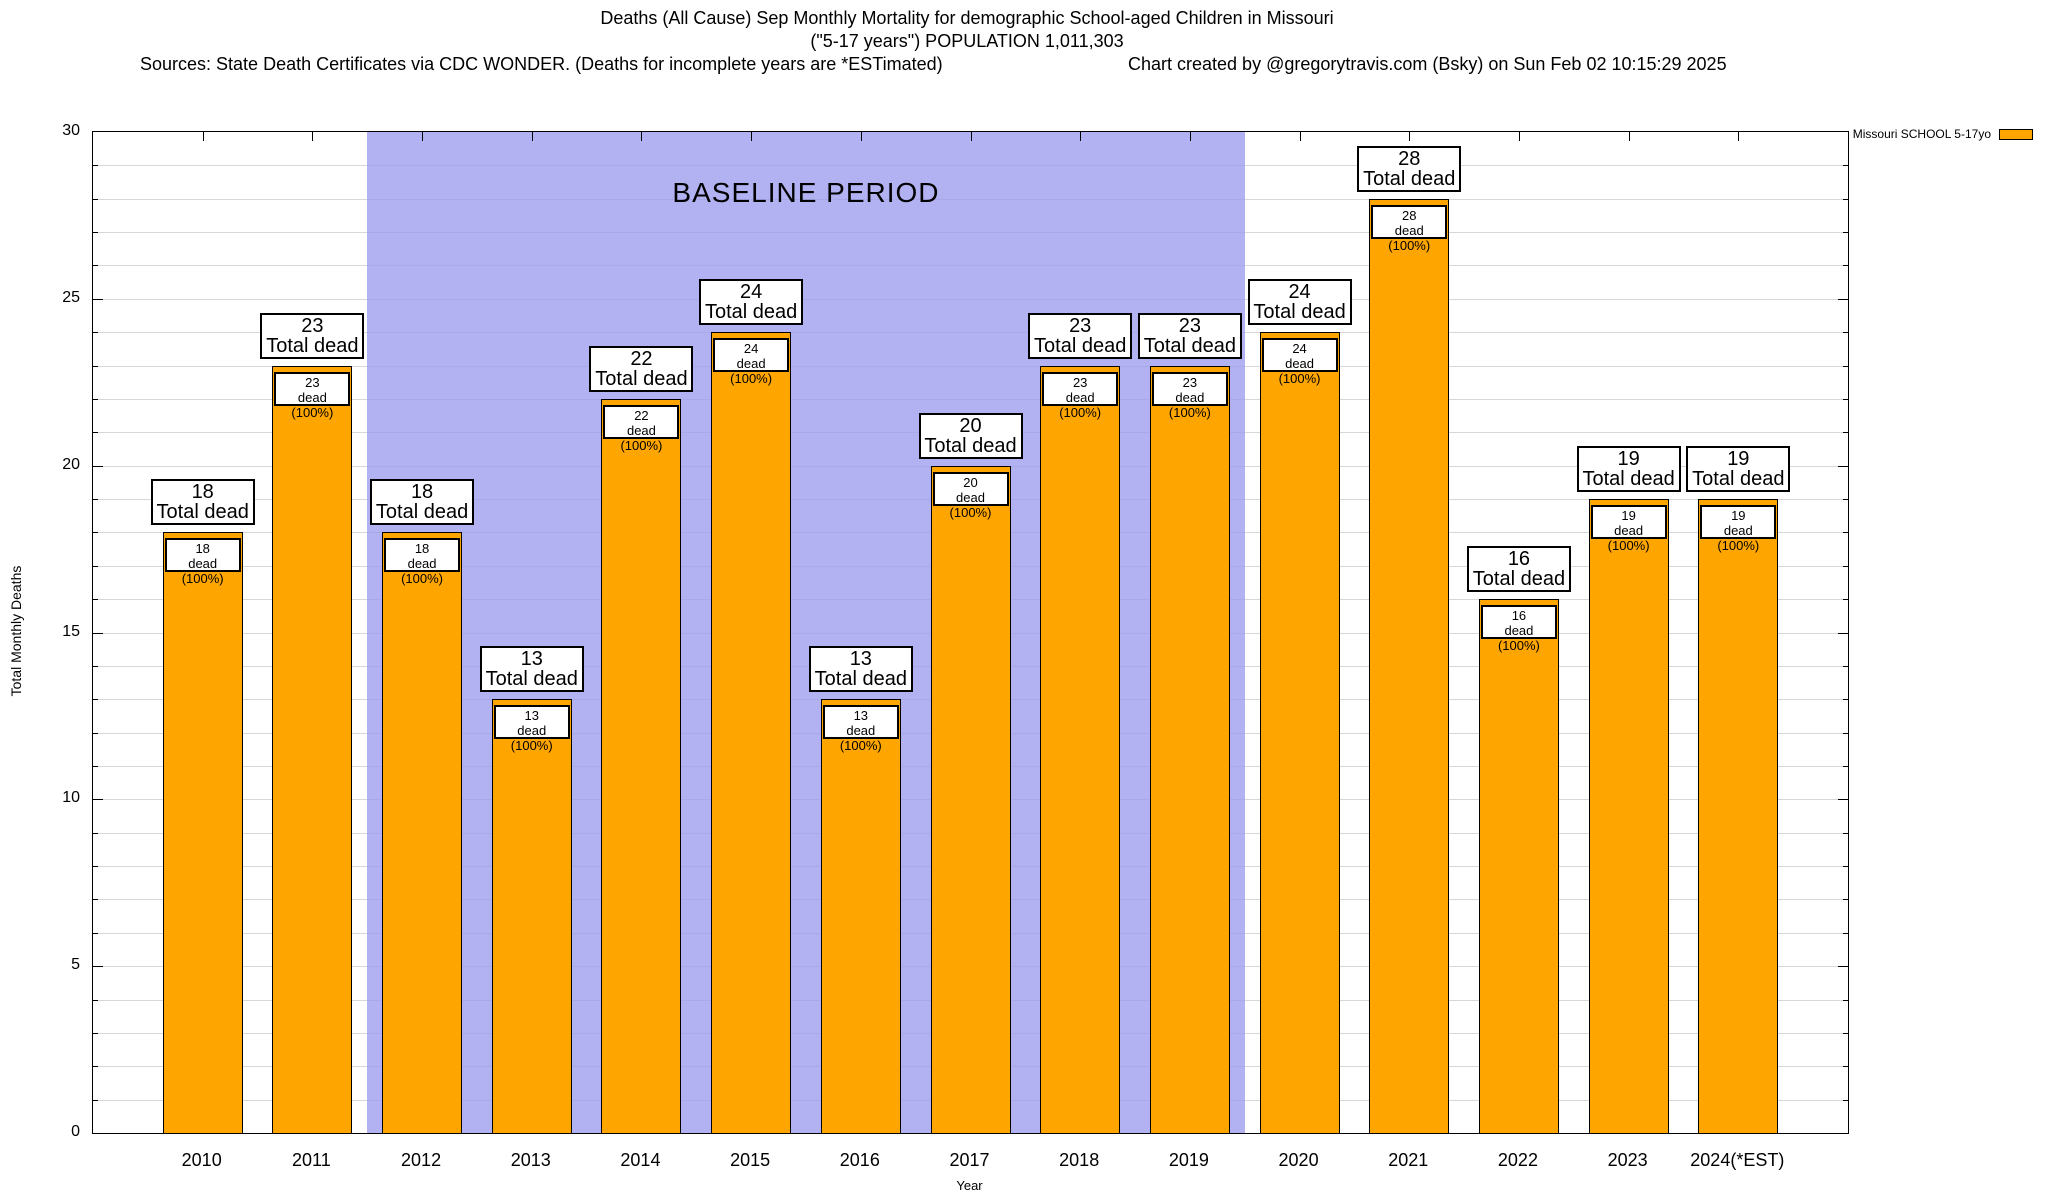  I want to click on bar-inner-label: 18 dead (100%), so click(422, 562).